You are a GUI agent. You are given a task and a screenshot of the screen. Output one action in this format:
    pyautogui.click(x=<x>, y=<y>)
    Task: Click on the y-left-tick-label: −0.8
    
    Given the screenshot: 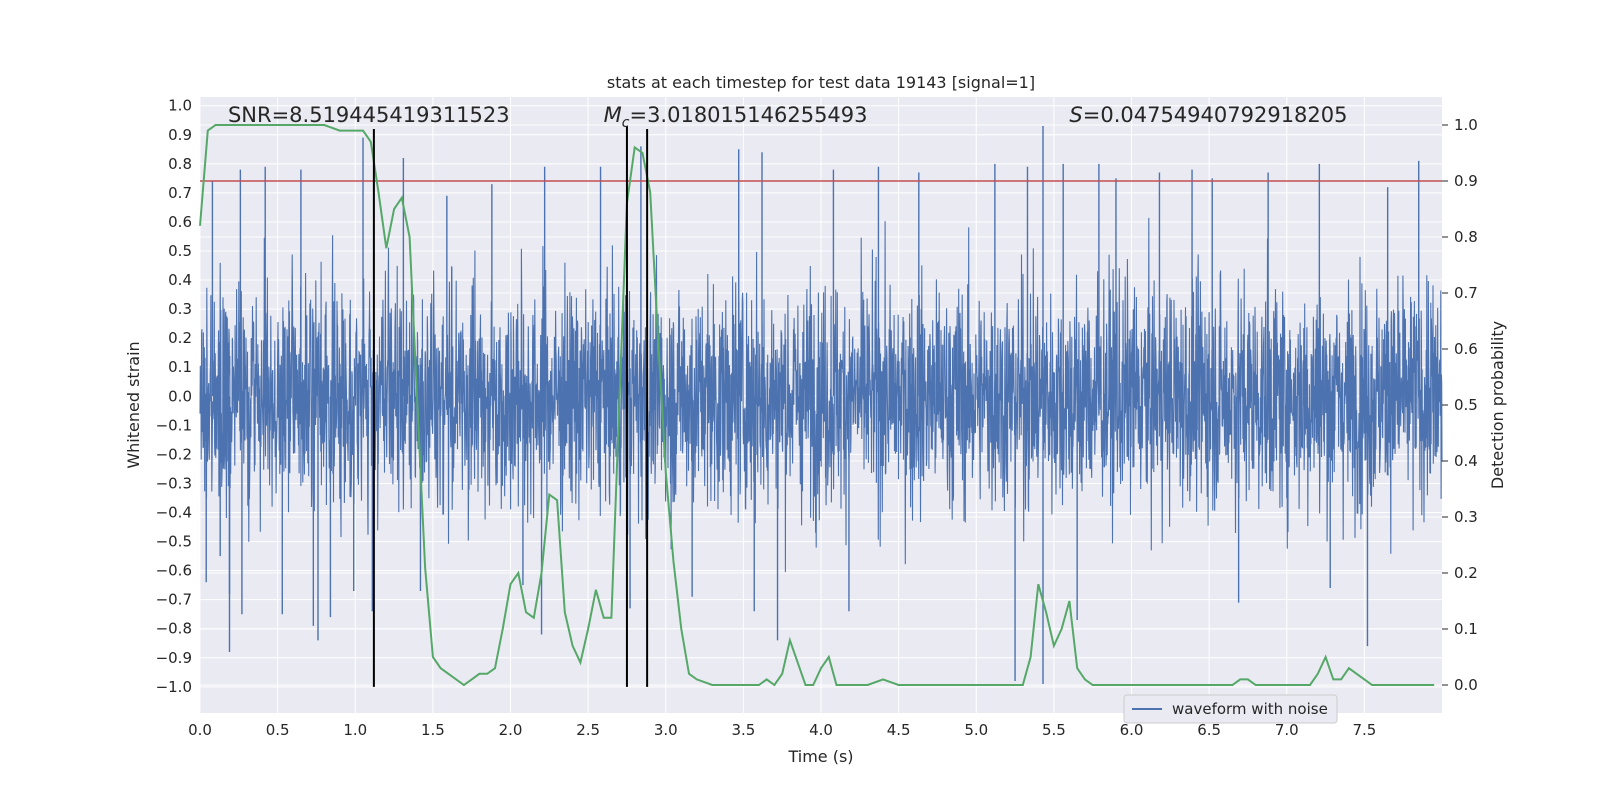 What is the action you would take?
    pyautogui.click(x=174, y=629)
    